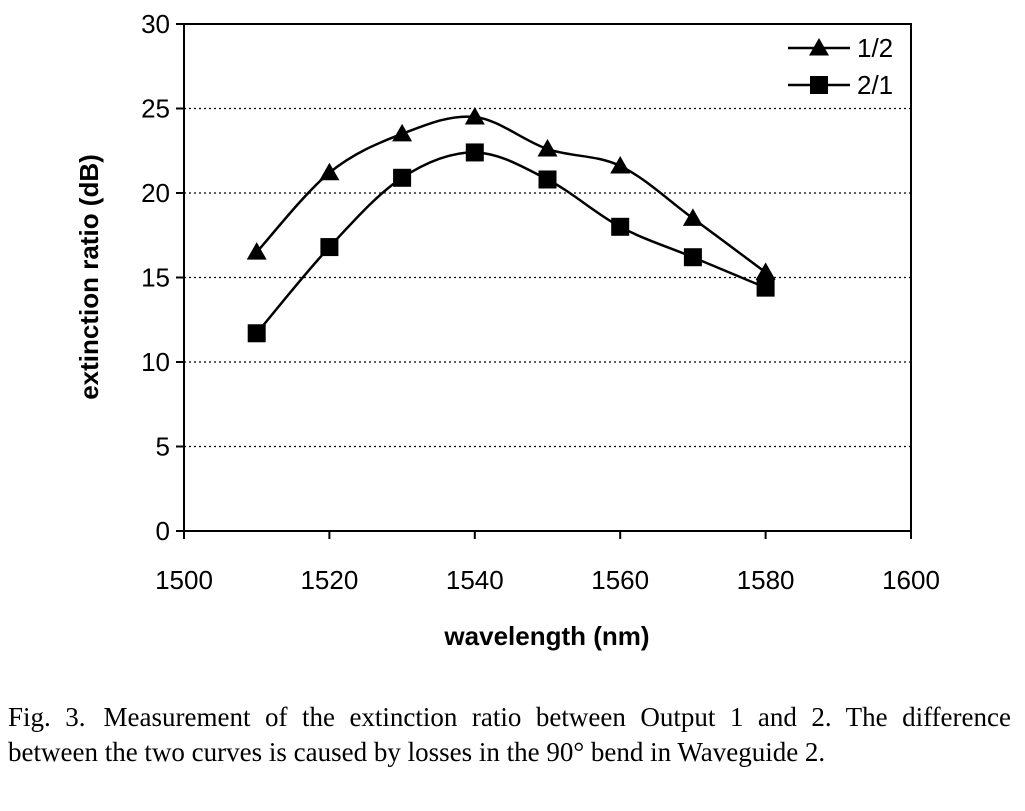  Describe the element at coordinates (840, 66) in the screenshot. I see `legend: 1/22/1` at that location.